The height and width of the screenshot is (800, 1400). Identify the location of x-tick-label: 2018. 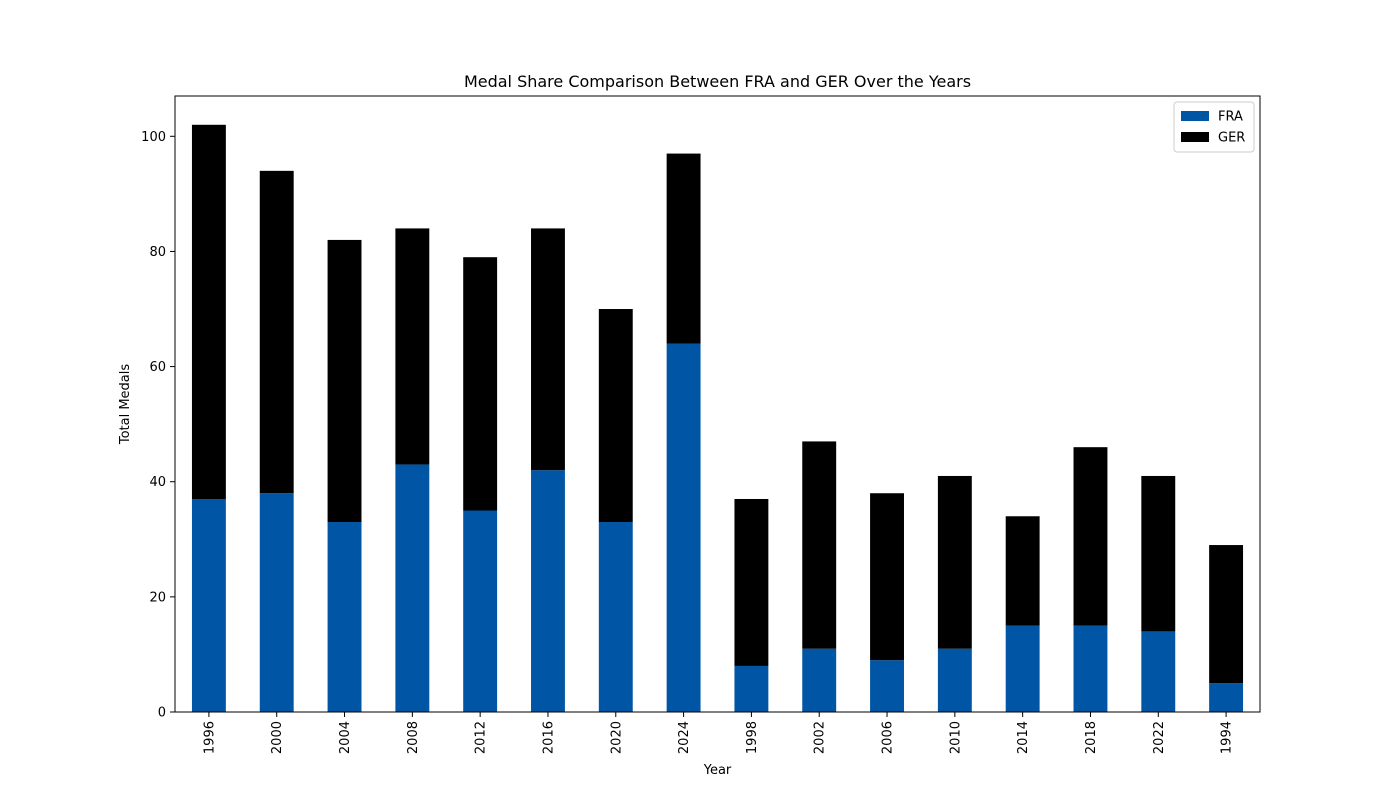
(1091, 737).